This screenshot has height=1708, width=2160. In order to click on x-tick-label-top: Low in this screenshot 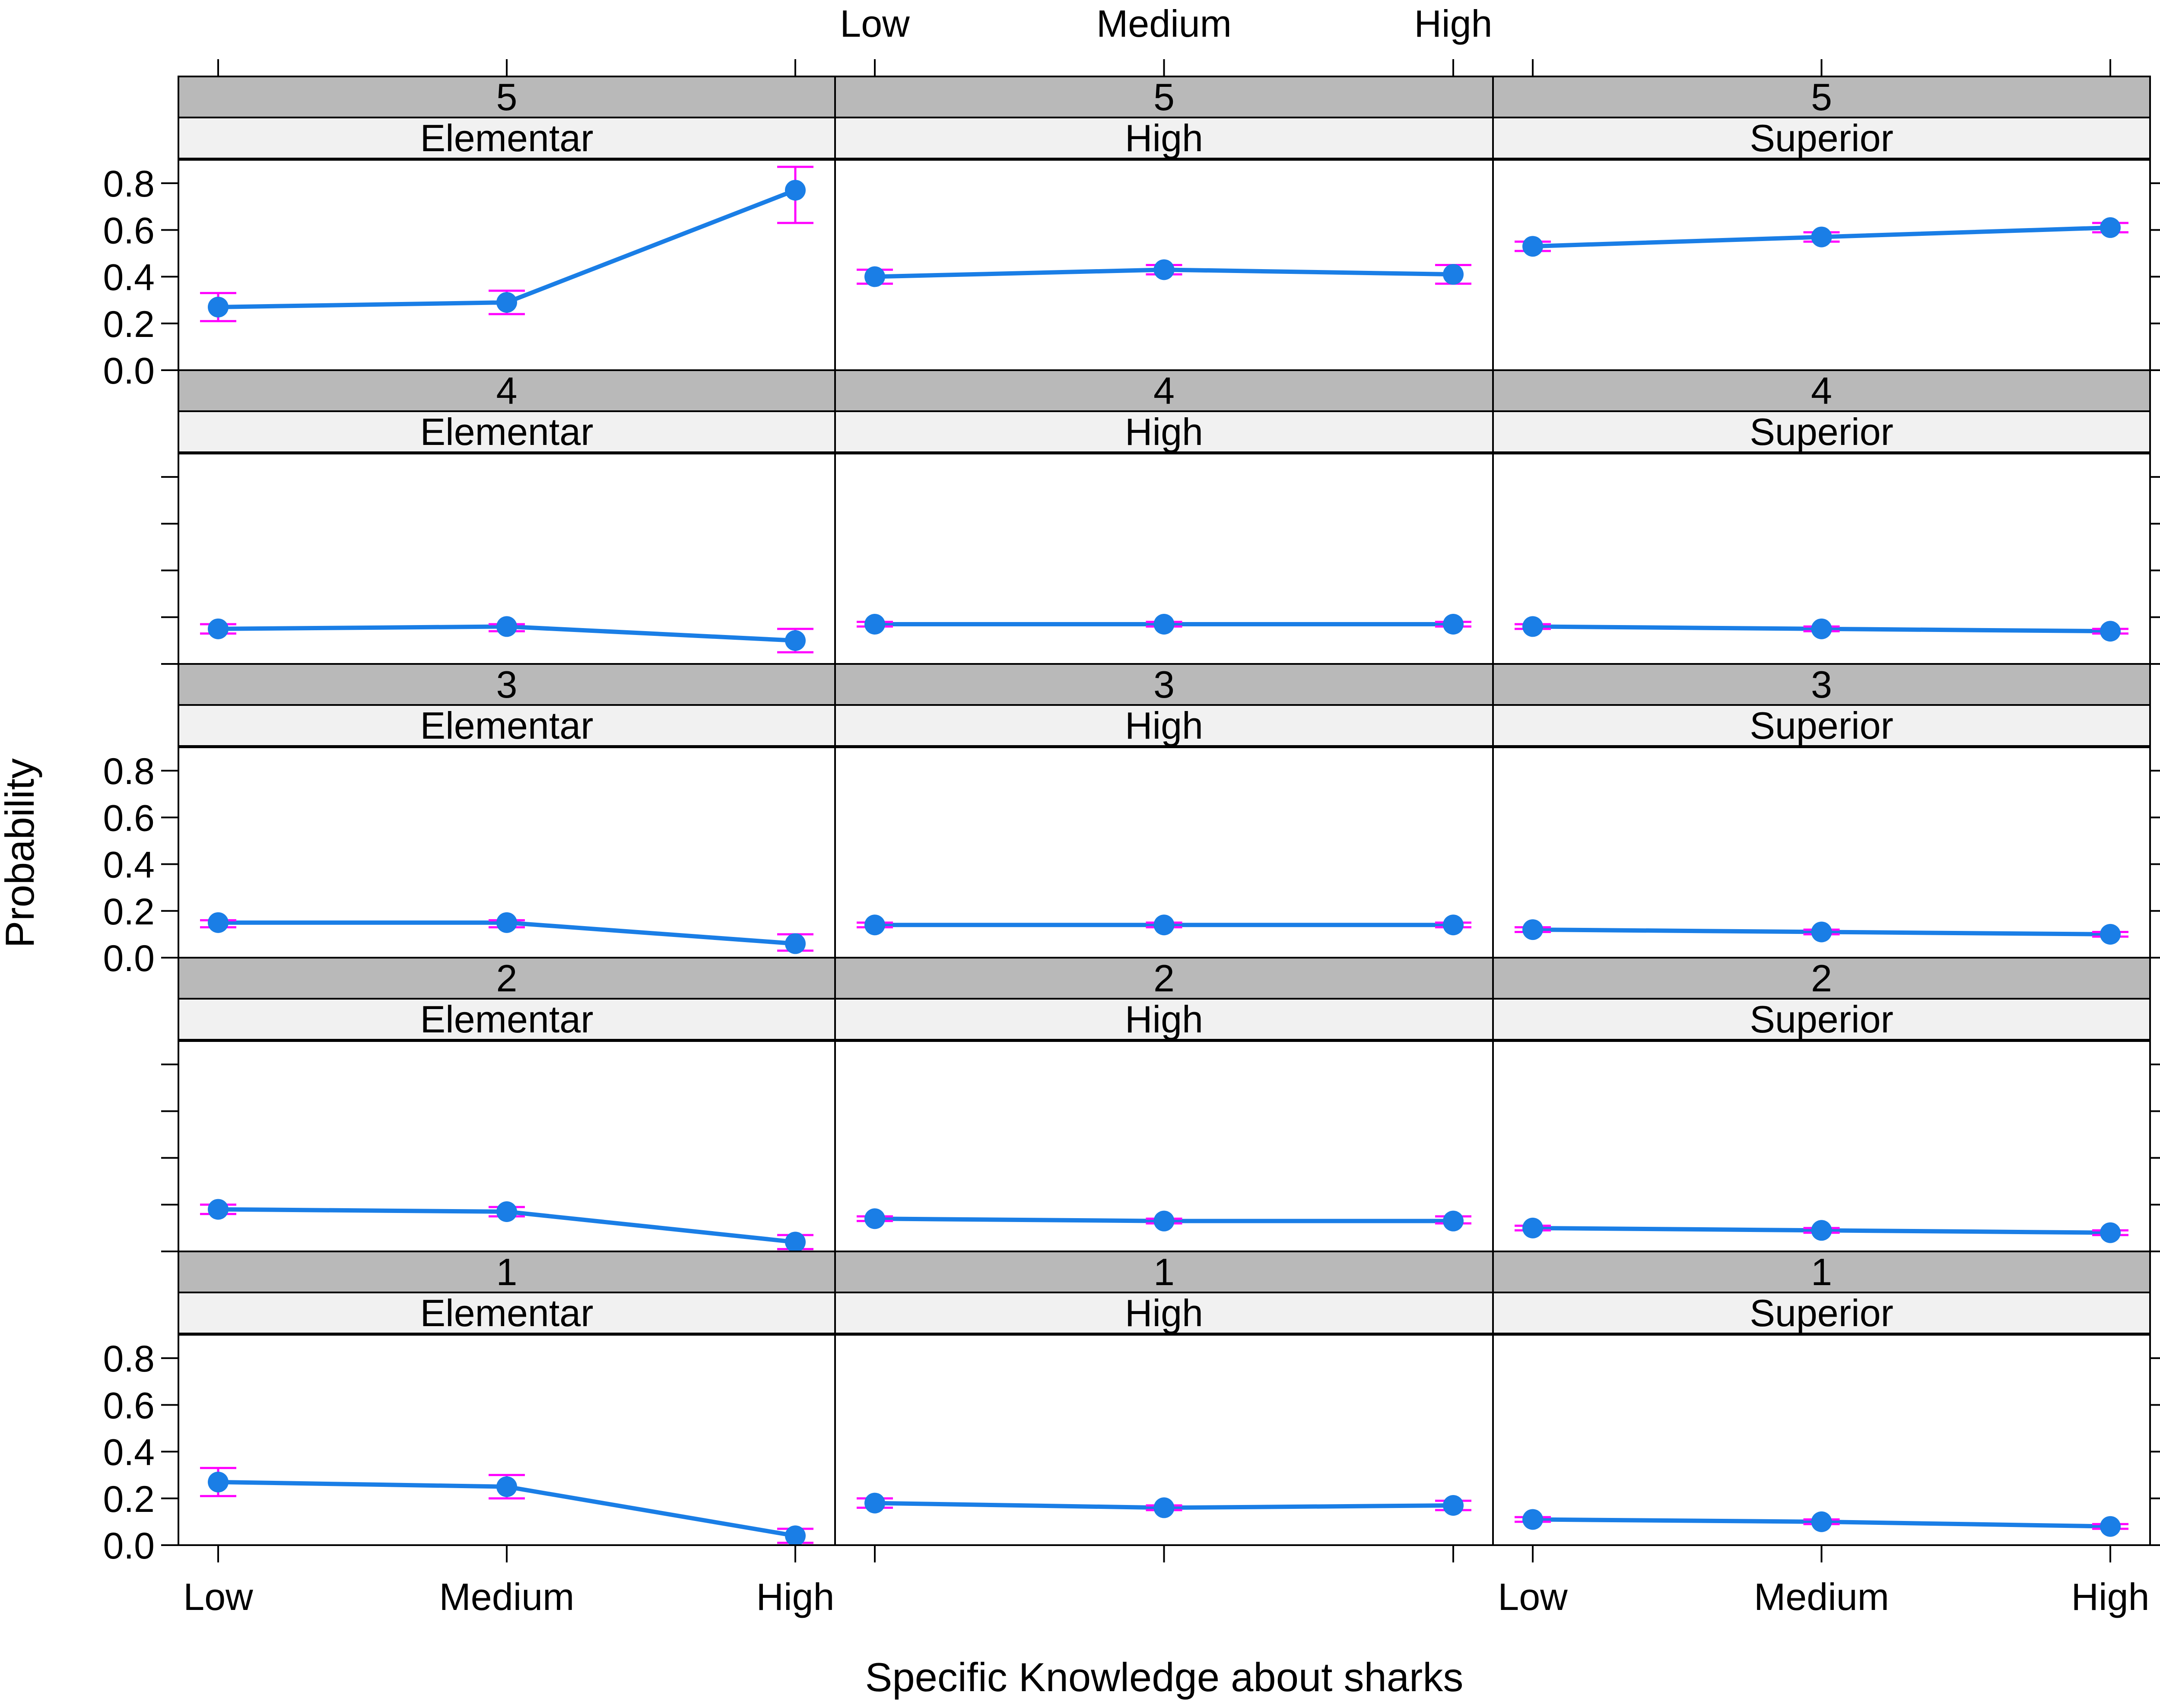, I will do `click(875, 23)`.